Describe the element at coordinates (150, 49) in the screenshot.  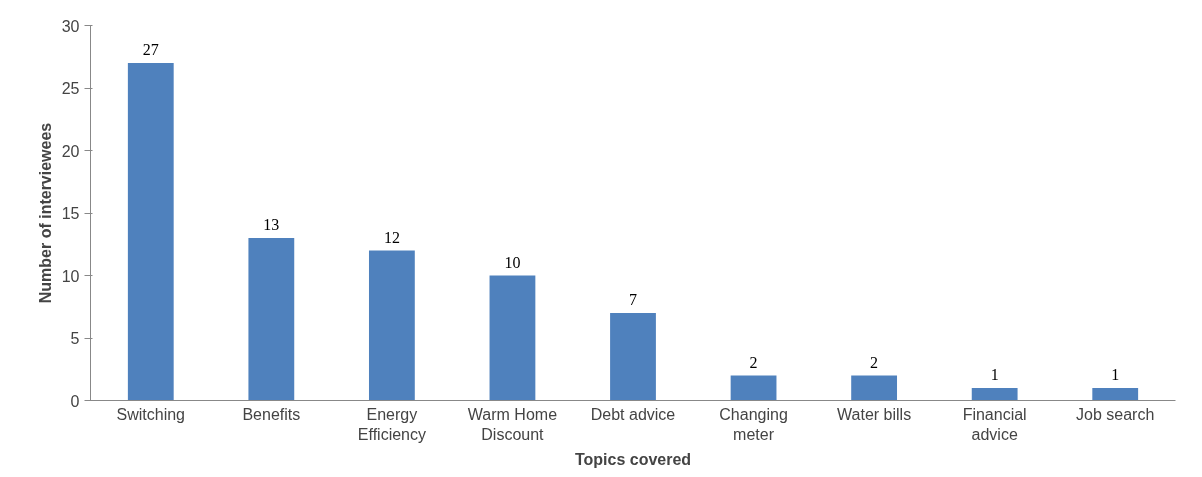
I see `data-label: 27` at that location.